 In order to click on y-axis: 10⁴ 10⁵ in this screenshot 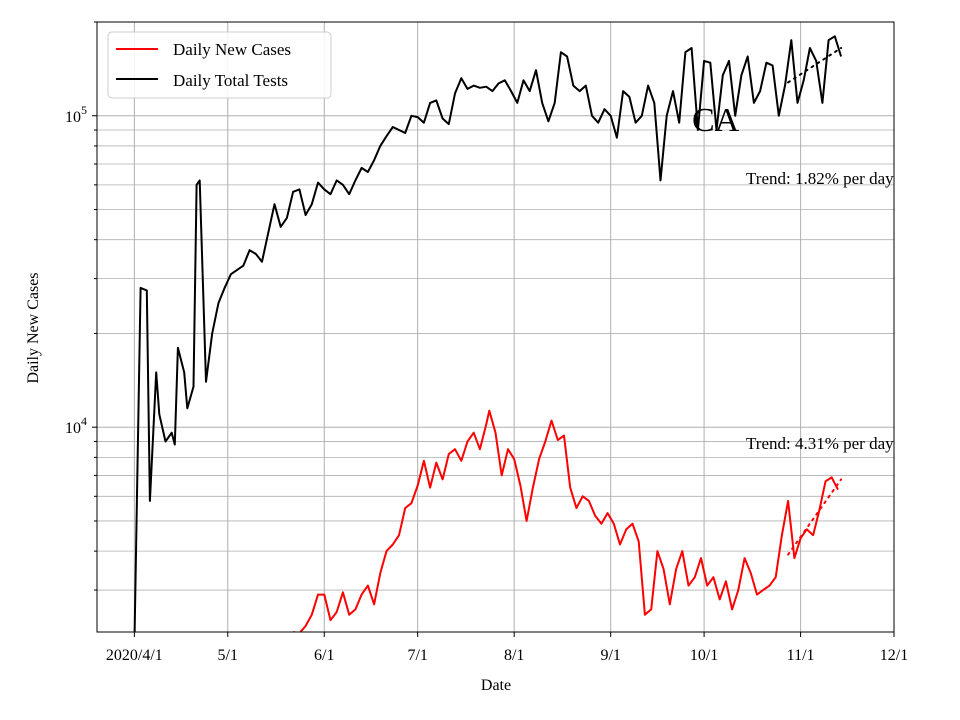, I will do `click(81, 306)`.